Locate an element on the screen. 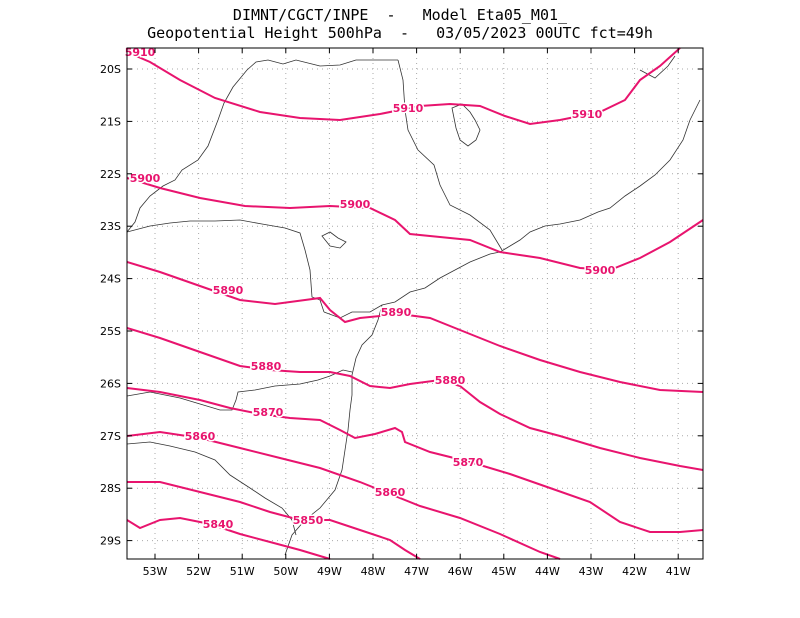 Image resolution: width=800 pixels, height=618 pixels. lat-tick-label: 24S is located at coordinates (110, 279).